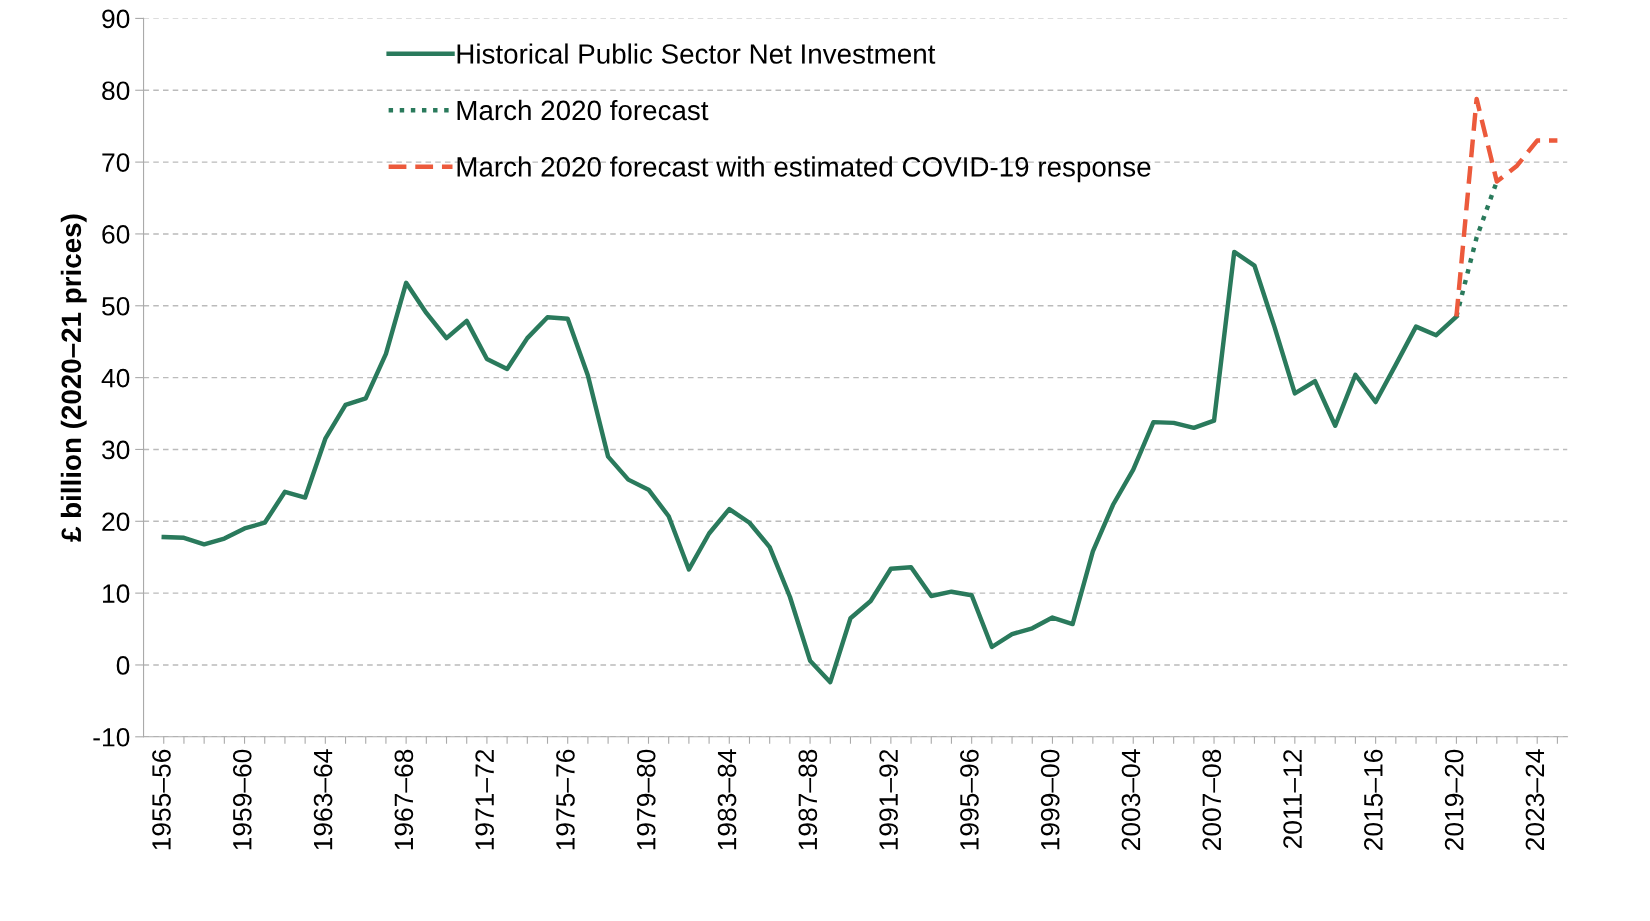  Describe the element at coordinates (111, 737) in the screenshot. I see `y-tick-label: -10` at that location.